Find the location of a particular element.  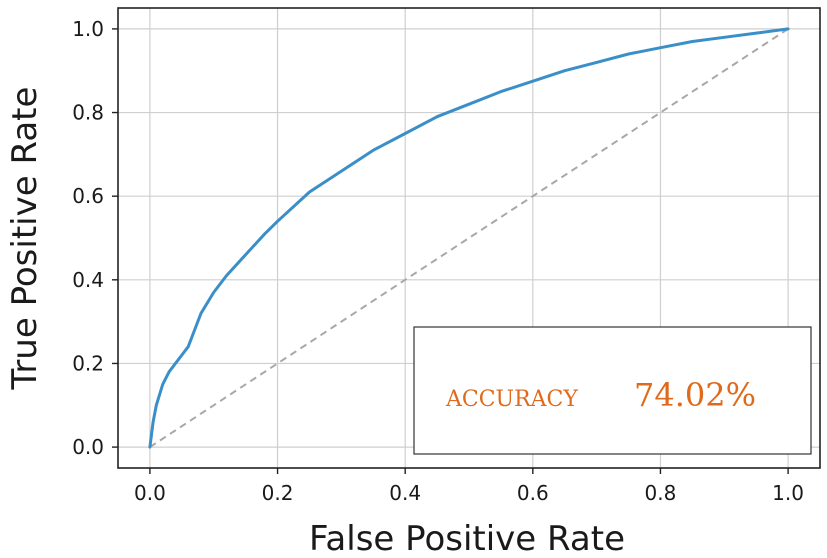

y-tick-label: 1.0 is located at coordinates (88, 29).